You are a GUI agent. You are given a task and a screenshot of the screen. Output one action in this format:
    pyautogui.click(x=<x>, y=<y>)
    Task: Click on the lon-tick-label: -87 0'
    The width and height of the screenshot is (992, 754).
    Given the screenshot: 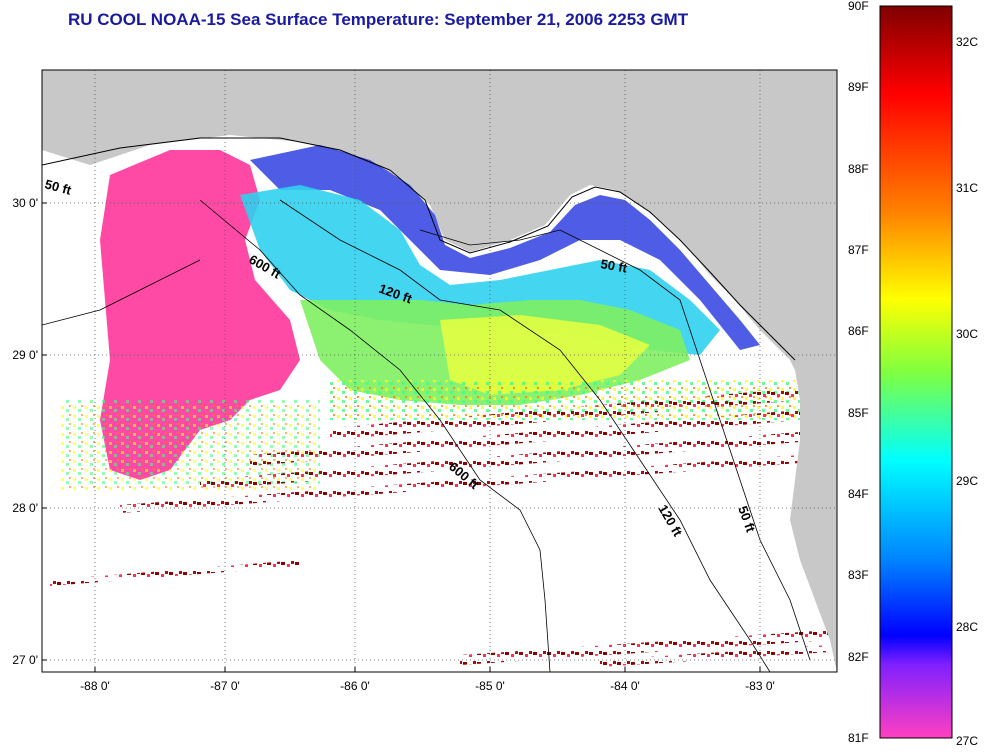 What is the action you would take?
    pyautogui.click(x=225, y=686)
    